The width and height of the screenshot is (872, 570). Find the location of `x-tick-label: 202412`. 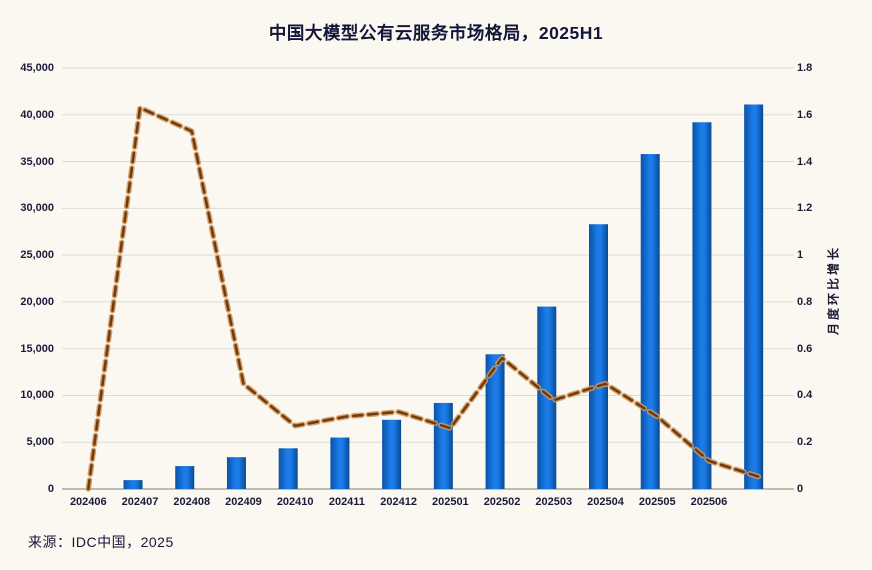

x-tick-label: 202412 is located at coordinates (398, 502).